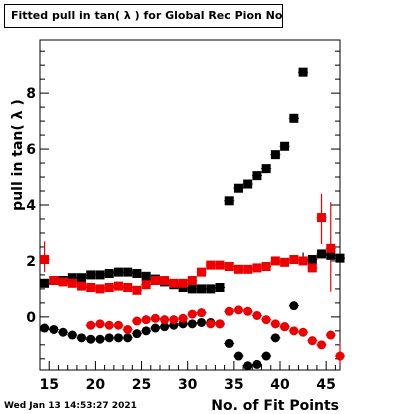  What do you see at coordinates (18, 155) in the screenshot?
I see `y-axis-label: pull in tan( λ )` at bounding box center [18, 155].